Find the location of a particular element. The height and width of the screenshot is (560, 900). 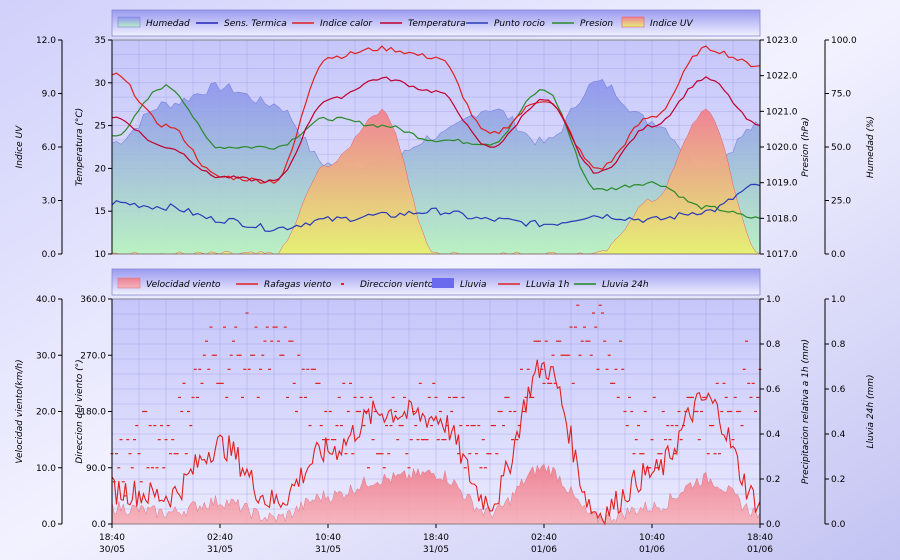

tick-label-1h: 0.6 is located at coordinates (773, 390).